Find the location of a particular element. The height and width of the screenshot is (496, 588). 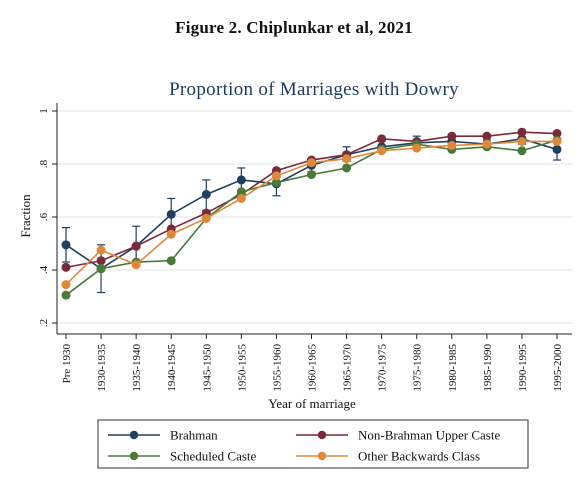

x-tick-label: 1995-2000 is located at coordinates (558, 368).